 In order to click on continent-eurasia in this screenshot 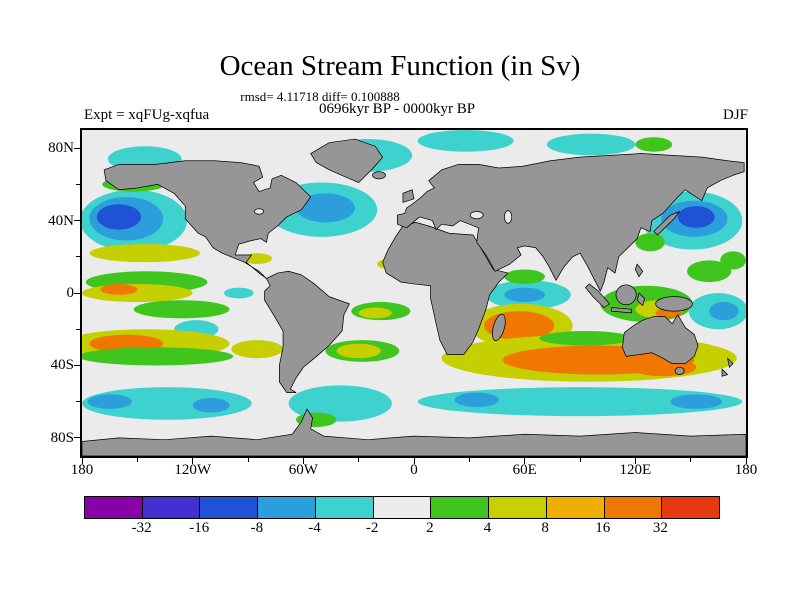, I will do `click(571, 222)`.